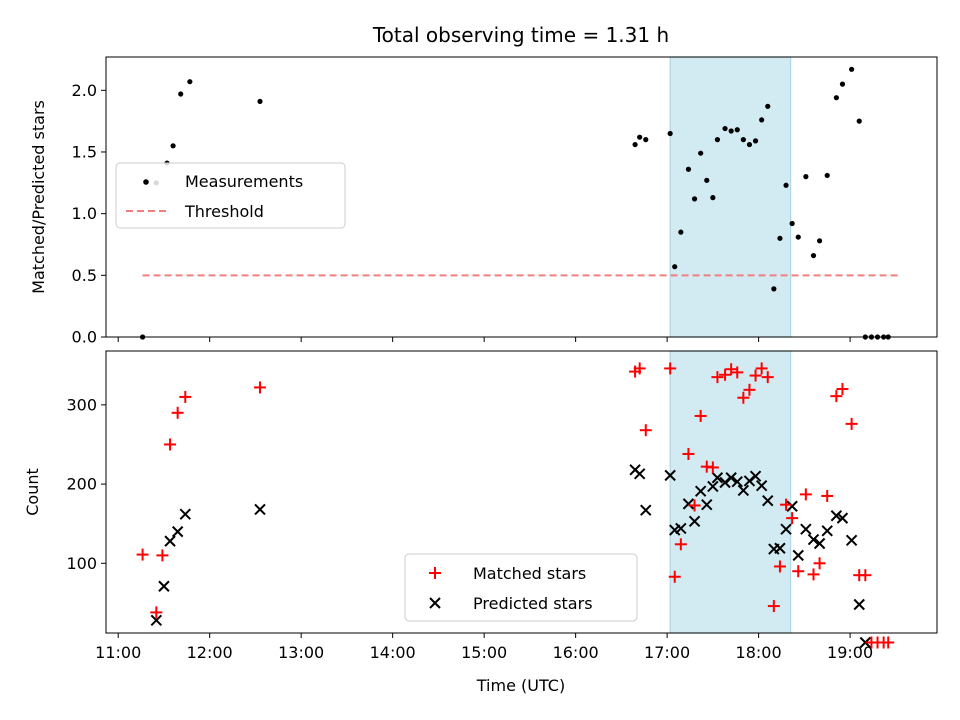 The height and width of the screenshot is (720, 960). What do you see at coordinates (484, 339) in the screenshot?
I see `top-x-axis-ticks` at bounding box center [484, 339].